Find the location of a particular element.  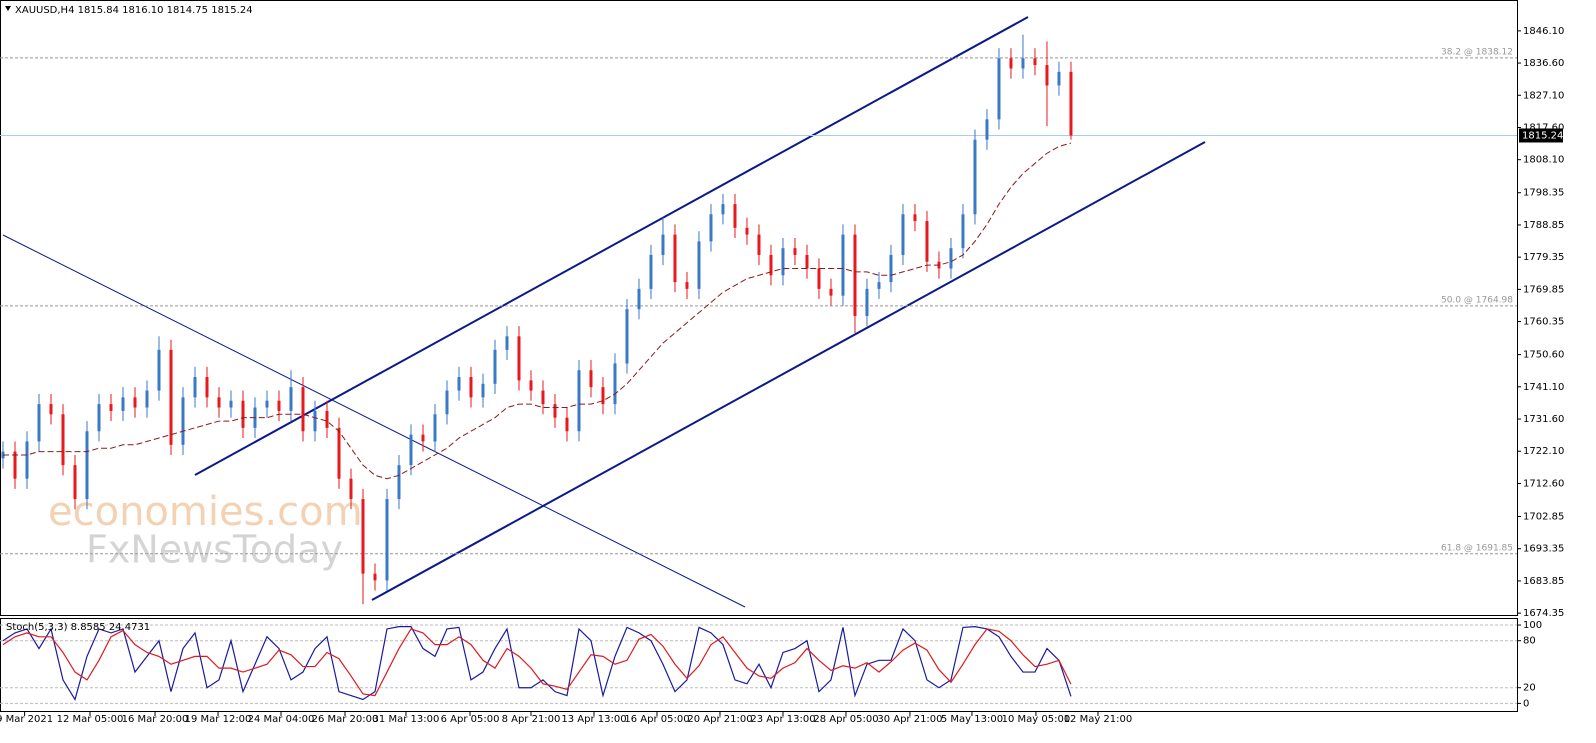

bid-label: 1815.24 is located at coordinates (1542, 135).